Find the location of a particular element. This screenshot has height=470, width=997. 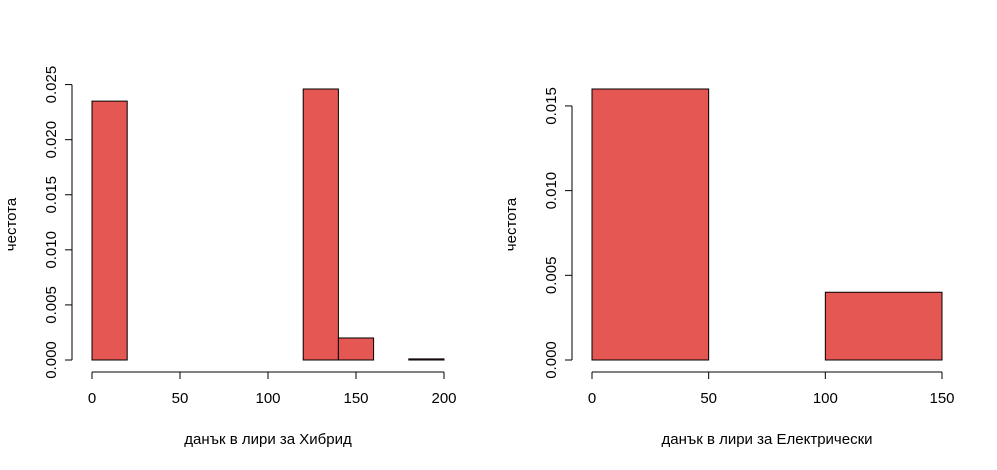

x-tick-label: 200 is located at coordinates (443, 398).